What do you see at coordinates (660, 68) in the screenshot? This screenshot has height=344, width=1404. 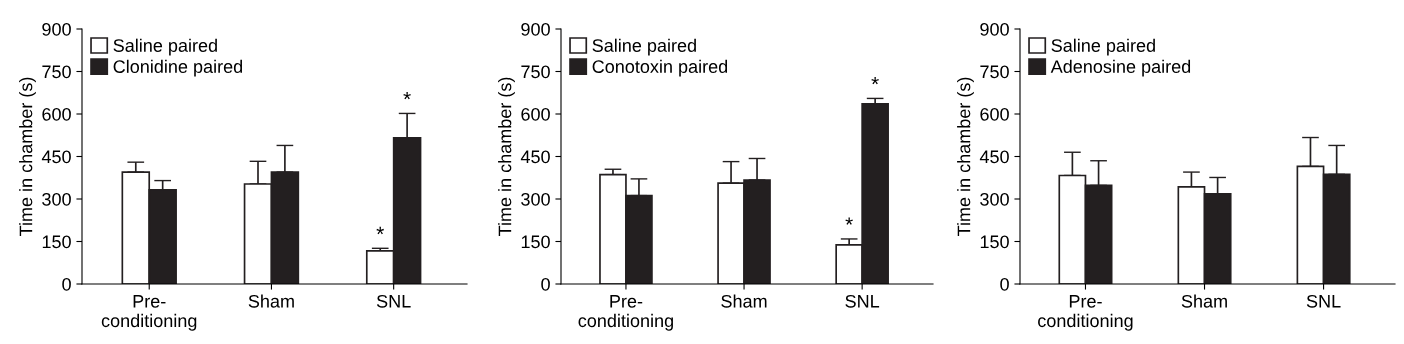 I see `legend-label: Conotoxin paired` at bounding box center [660, 68].